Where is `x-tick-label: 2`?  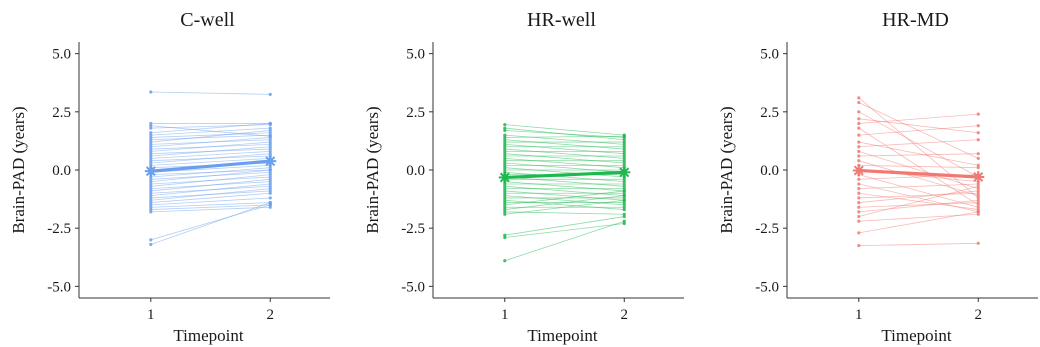 x-tick-label: 2 is located at coordinates (625, 315).